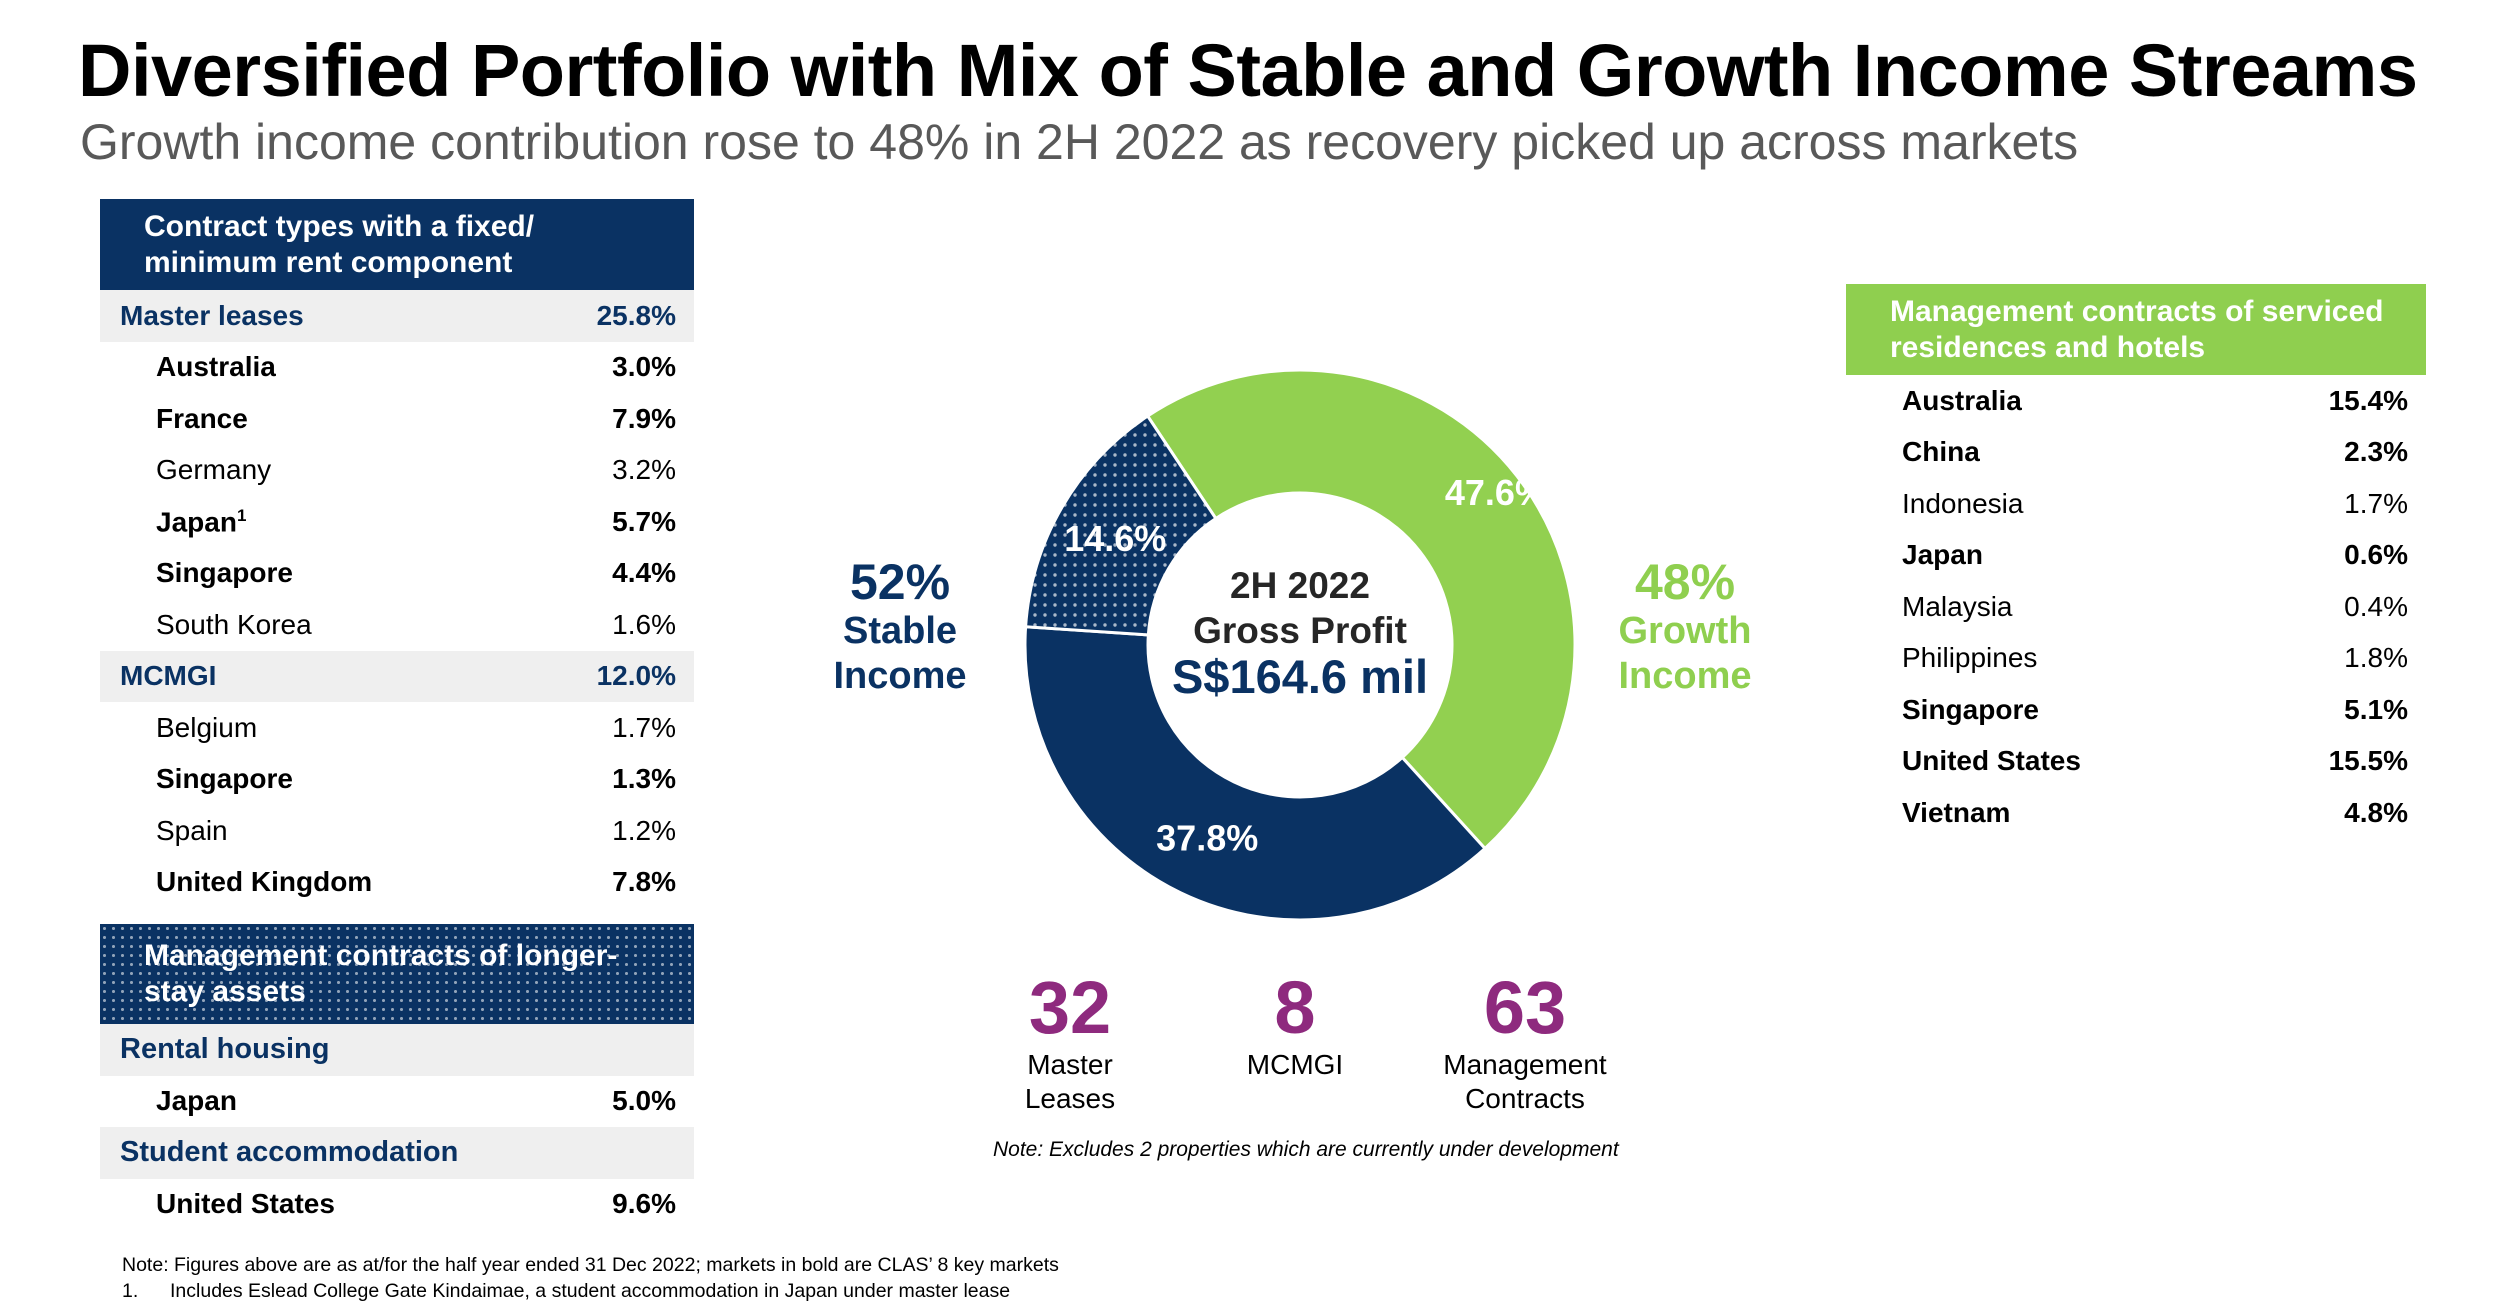  Describe the element at coordinates (264, 882) in the screenshot. I see `row-label-text: United Kingdom` at that location.